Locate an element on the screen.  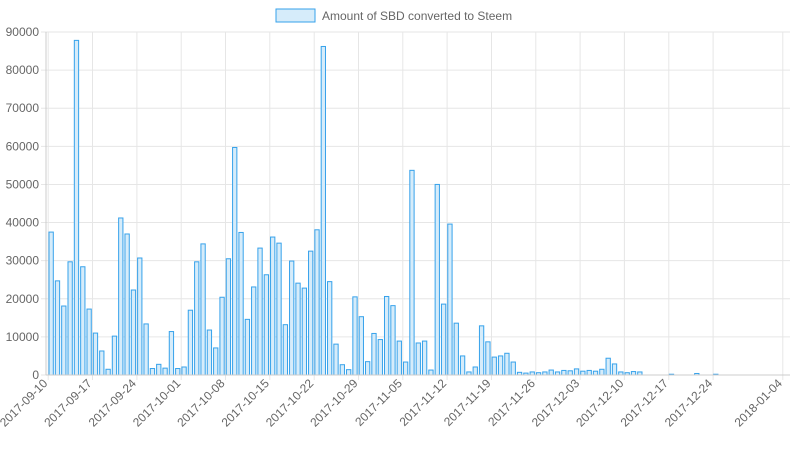
y-tick-label: 70000 is located at coordinates (23, 108).